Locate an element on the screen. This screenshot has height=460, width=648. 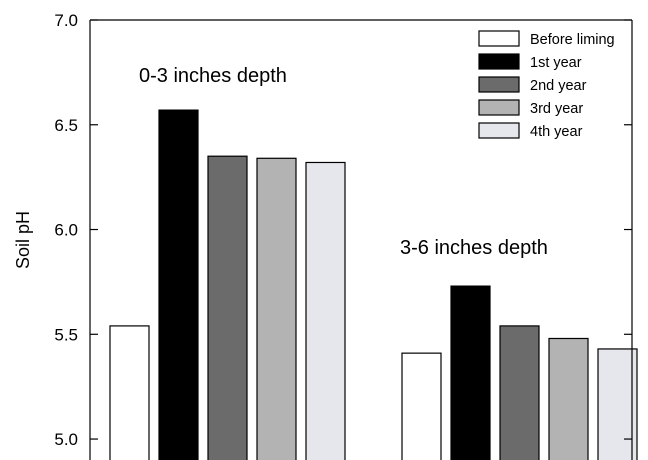
y-axis-title: Soil pH is located at coordinates (23, 240).